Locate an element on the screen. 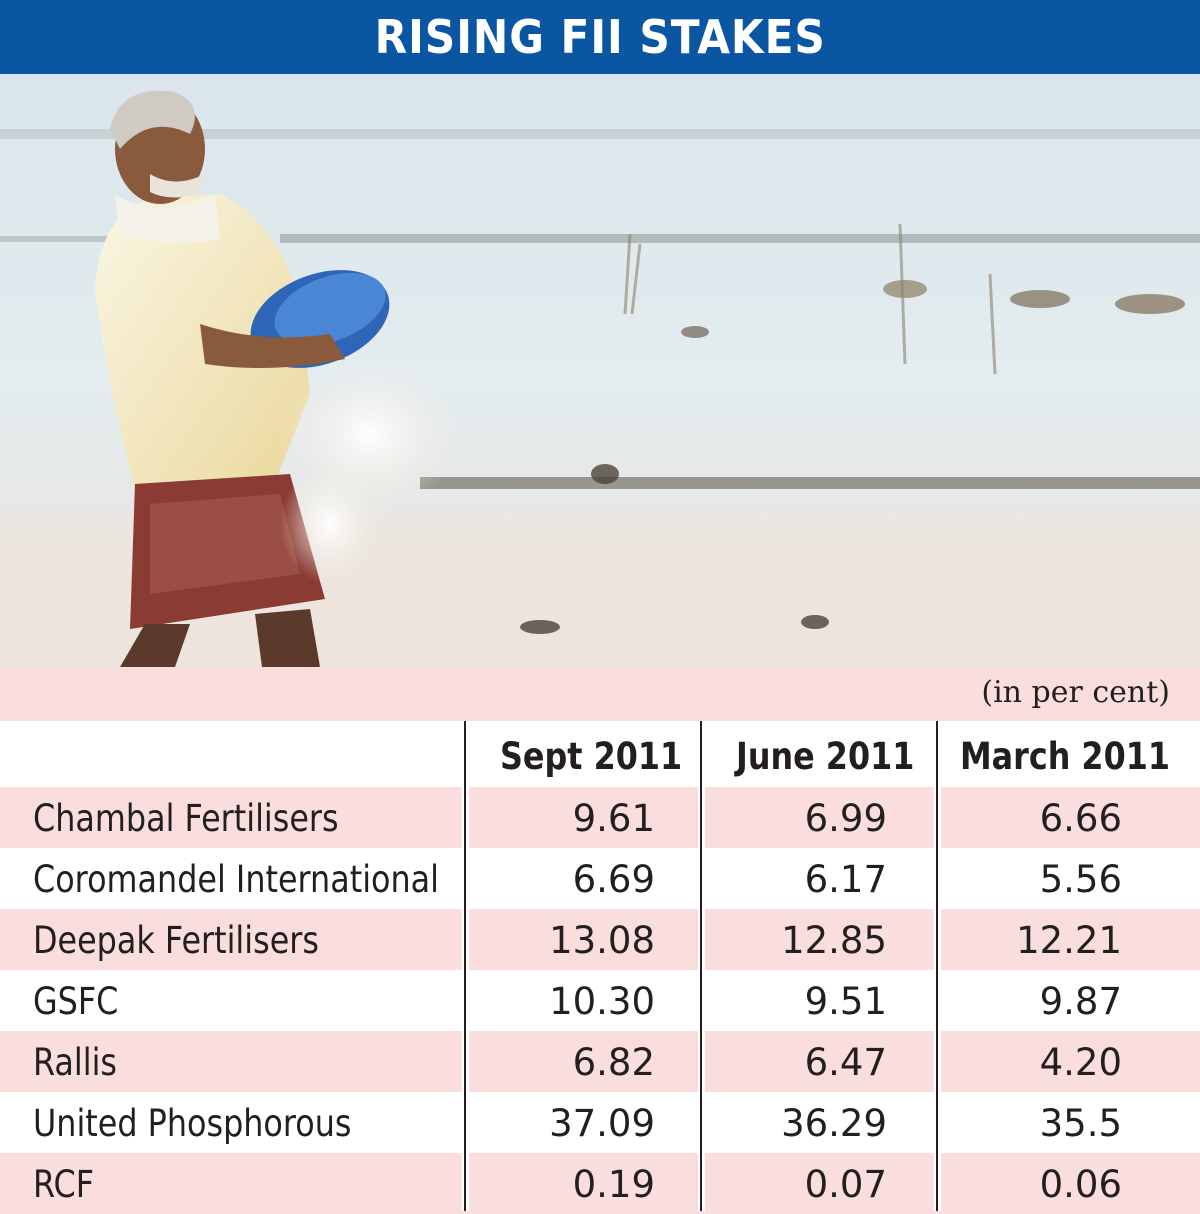 The image size is (1200, 1214). title-banner: RISING FII STAKES is located at coordinates (600, 37).